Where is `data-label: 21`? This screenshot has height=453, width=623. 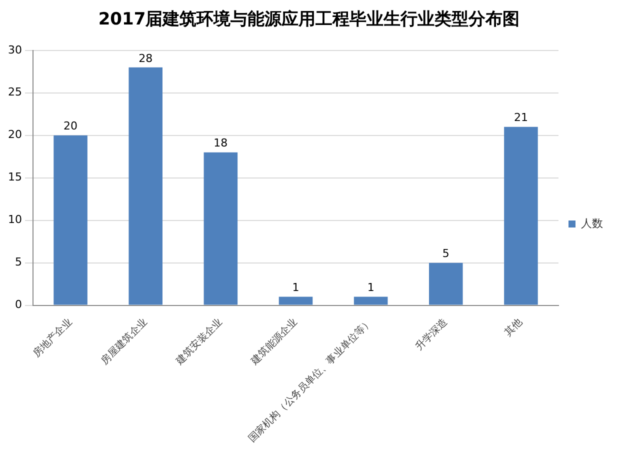
data-label: 21 is located at coordinates (521, 117).